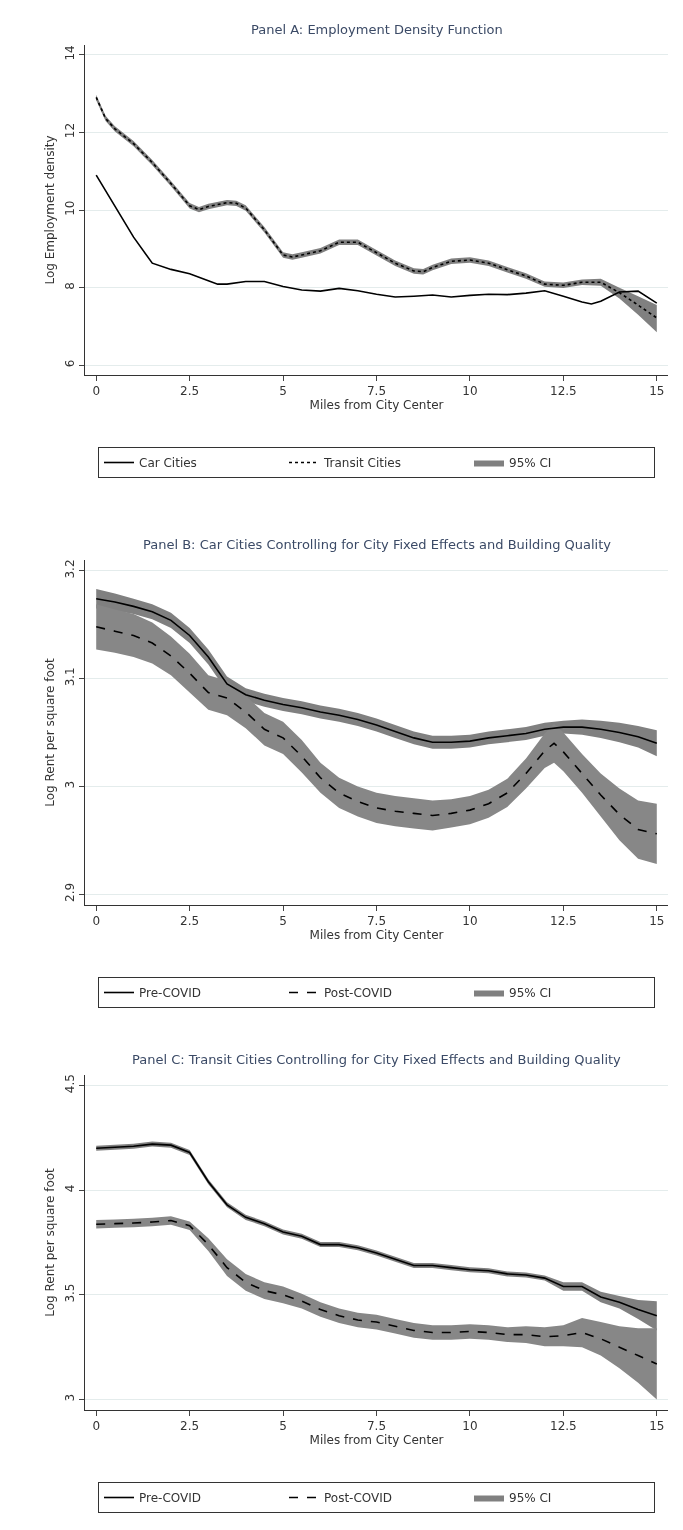  Describe the element at coordinates (49, 210) in the screenshot. I see `y-axis-title: Log Employment density` at that location.